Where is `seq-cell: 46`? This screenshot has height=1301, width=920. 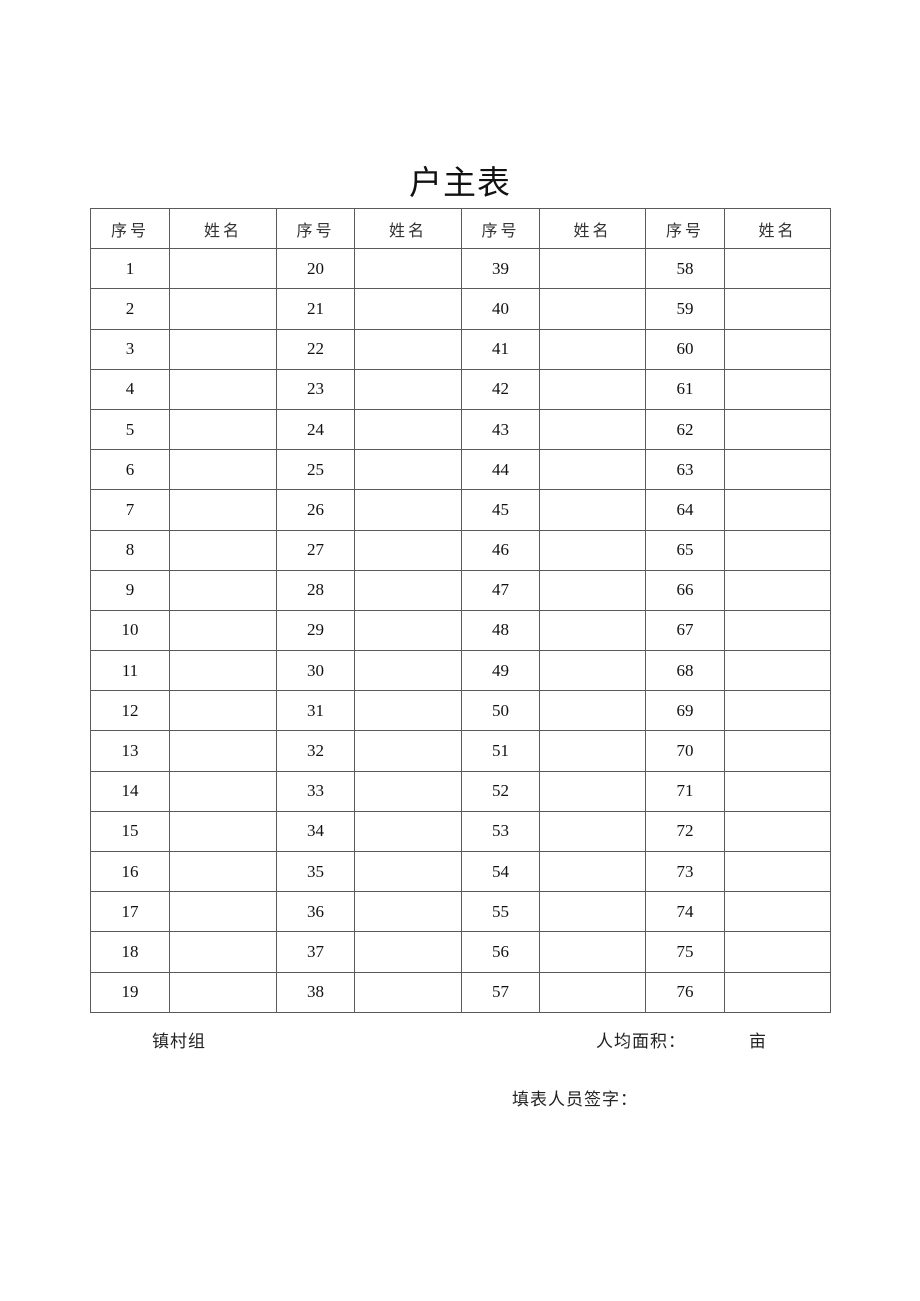
seq-cell: 46 is located at coordinates (500, 550).